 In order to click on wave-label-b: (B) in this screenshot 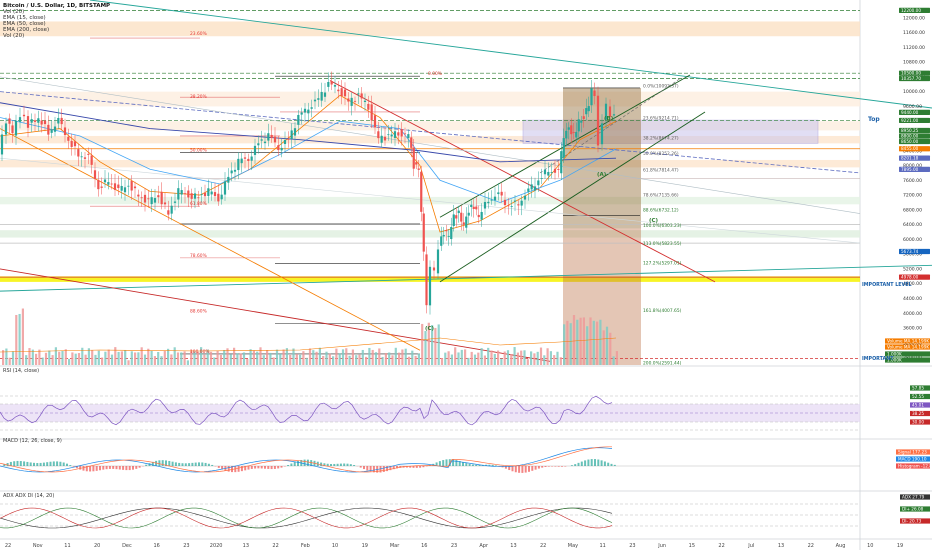, I will do `click(609, 119)`.